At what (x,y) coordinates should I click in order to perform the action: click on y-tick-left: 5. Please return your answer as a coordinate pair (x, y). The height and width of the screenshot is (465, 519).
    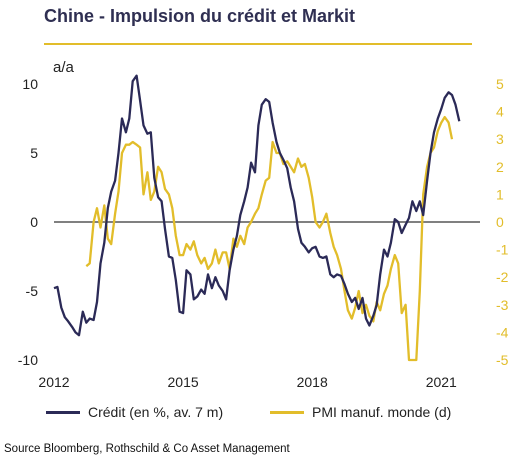
    Looking at the image, I should click on (34, 153).